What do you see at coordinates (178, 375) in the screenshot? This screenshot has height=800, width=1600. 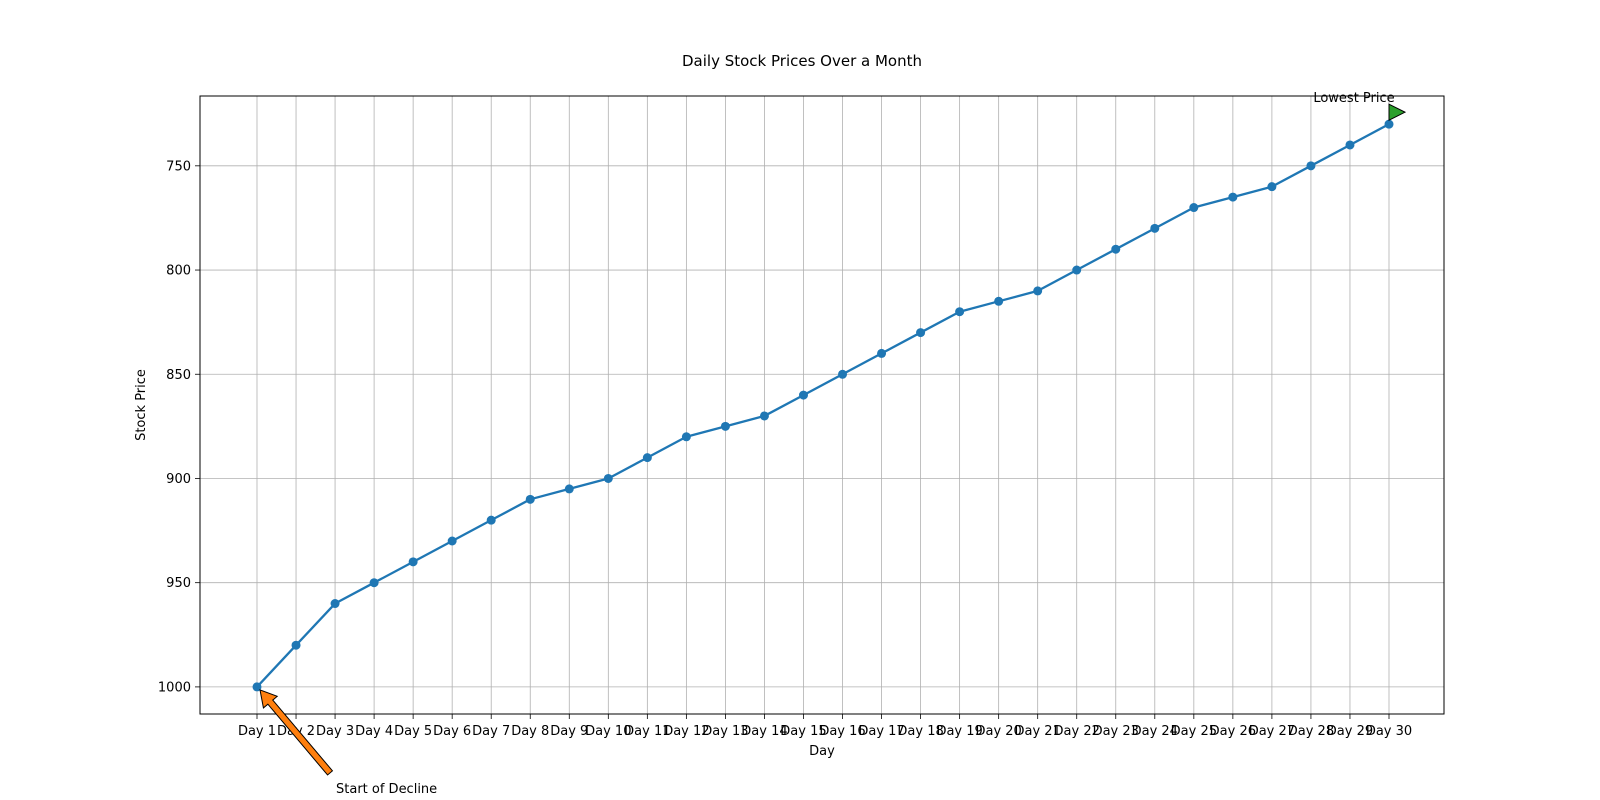 I see `y-tick-label: 850` at bounding box center [178, 375].